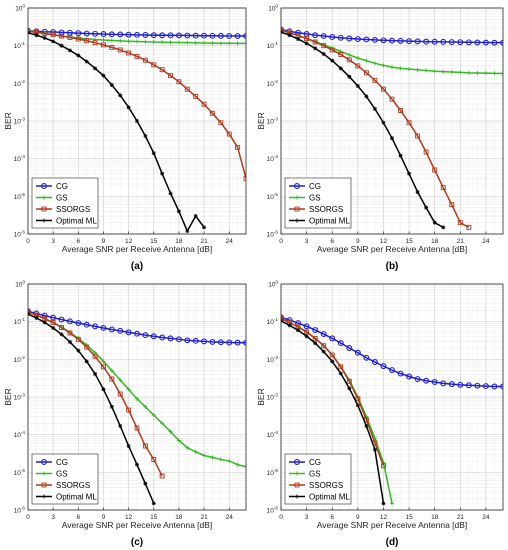 The height and width of the screenshot is (550, 508). Describe the element at coordinates (392, 542) in the screenshot. I see `panel-label: (d)` at that location.